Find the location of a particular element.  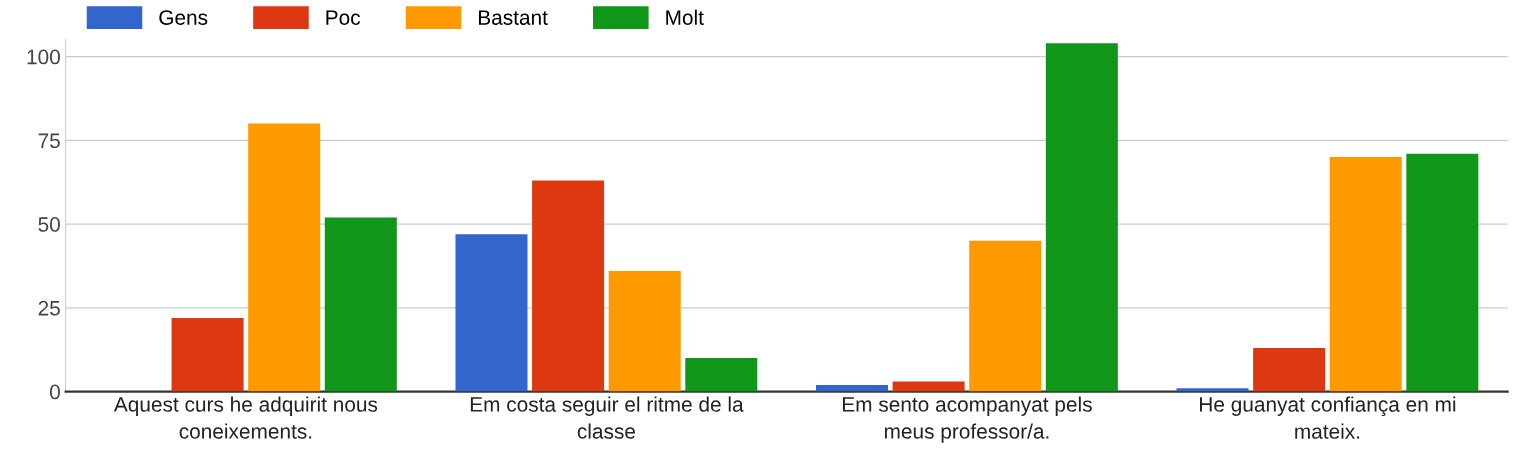

x-tick-label: He guanyat confiança en mi mateix. is located at coordinates (1328, 417).